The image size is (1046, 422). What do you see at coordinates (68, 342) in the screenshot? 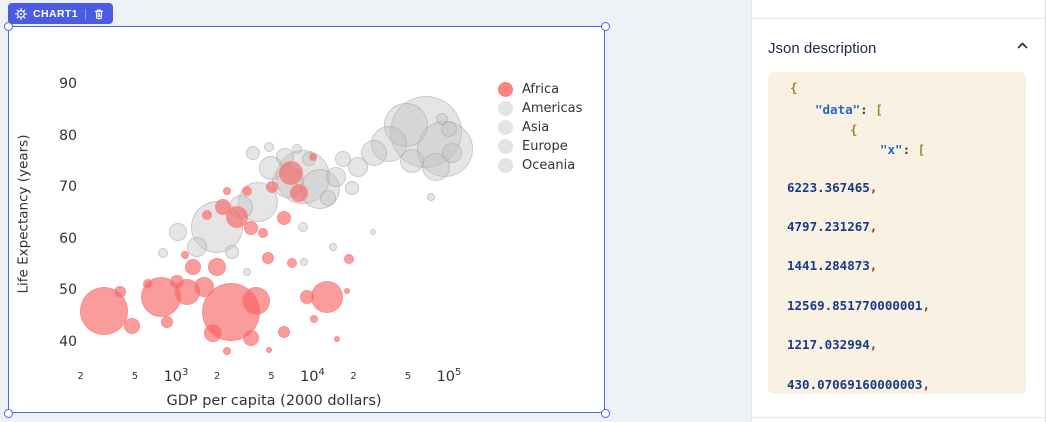
I see `y-tick-label: 40` at bounding box center [68, 342].